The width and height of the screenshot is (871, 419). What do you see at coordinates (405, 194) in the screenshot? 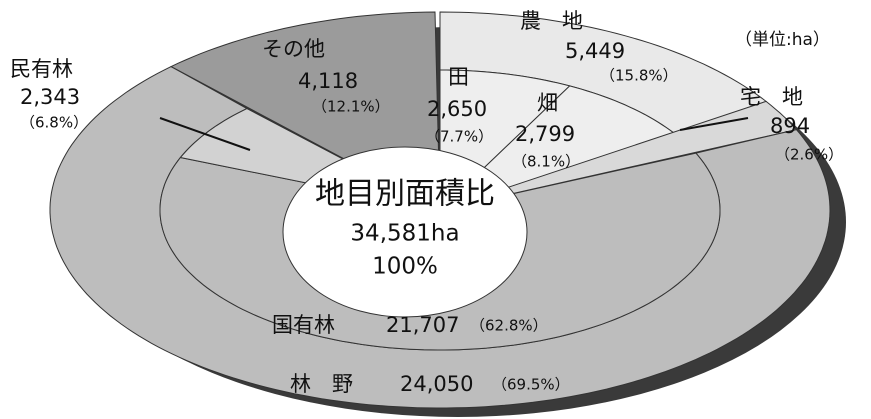
I see `chart-title: 地目別面積比` at bounding box center [405, 194].